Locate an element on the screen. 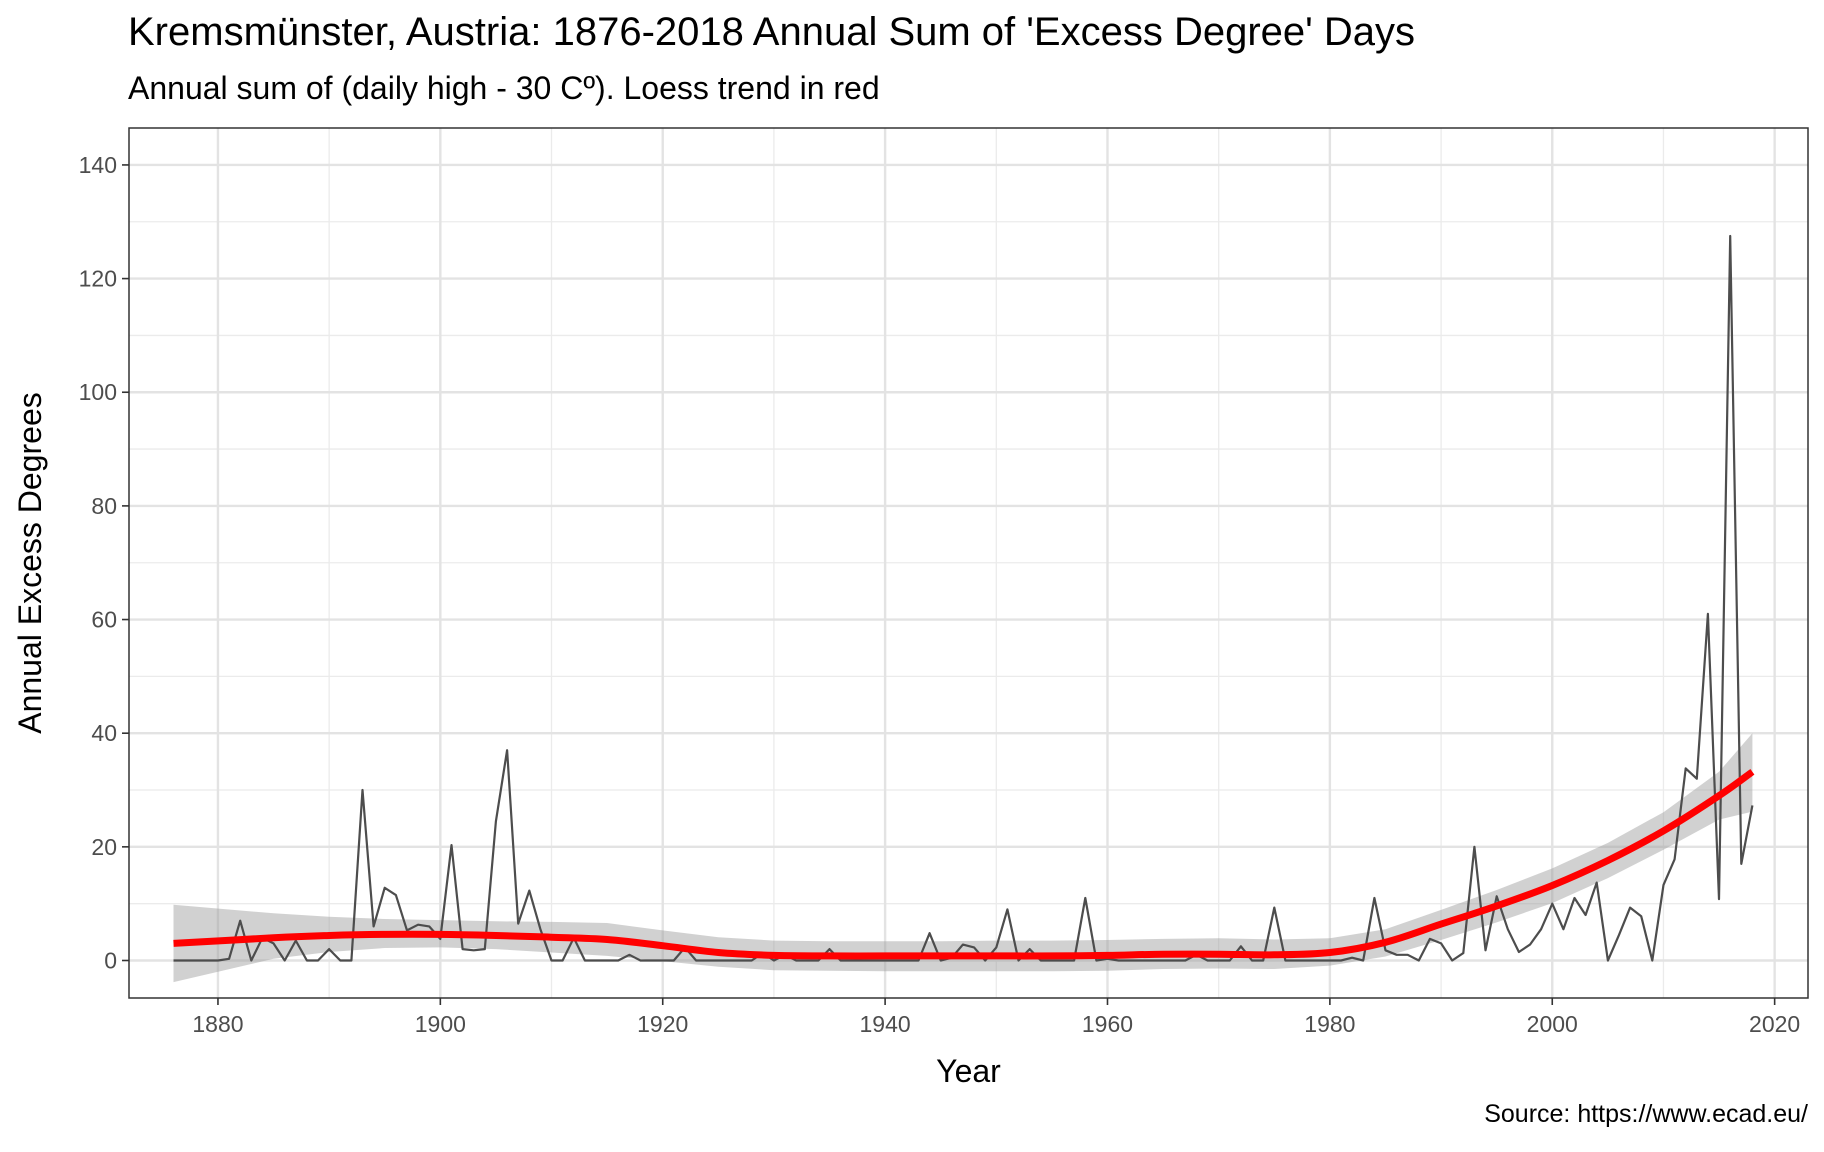 The height and width of the screenshot is (1152, 1824). x-tick-label: 1960 is located at coordinates (1107, 1024).